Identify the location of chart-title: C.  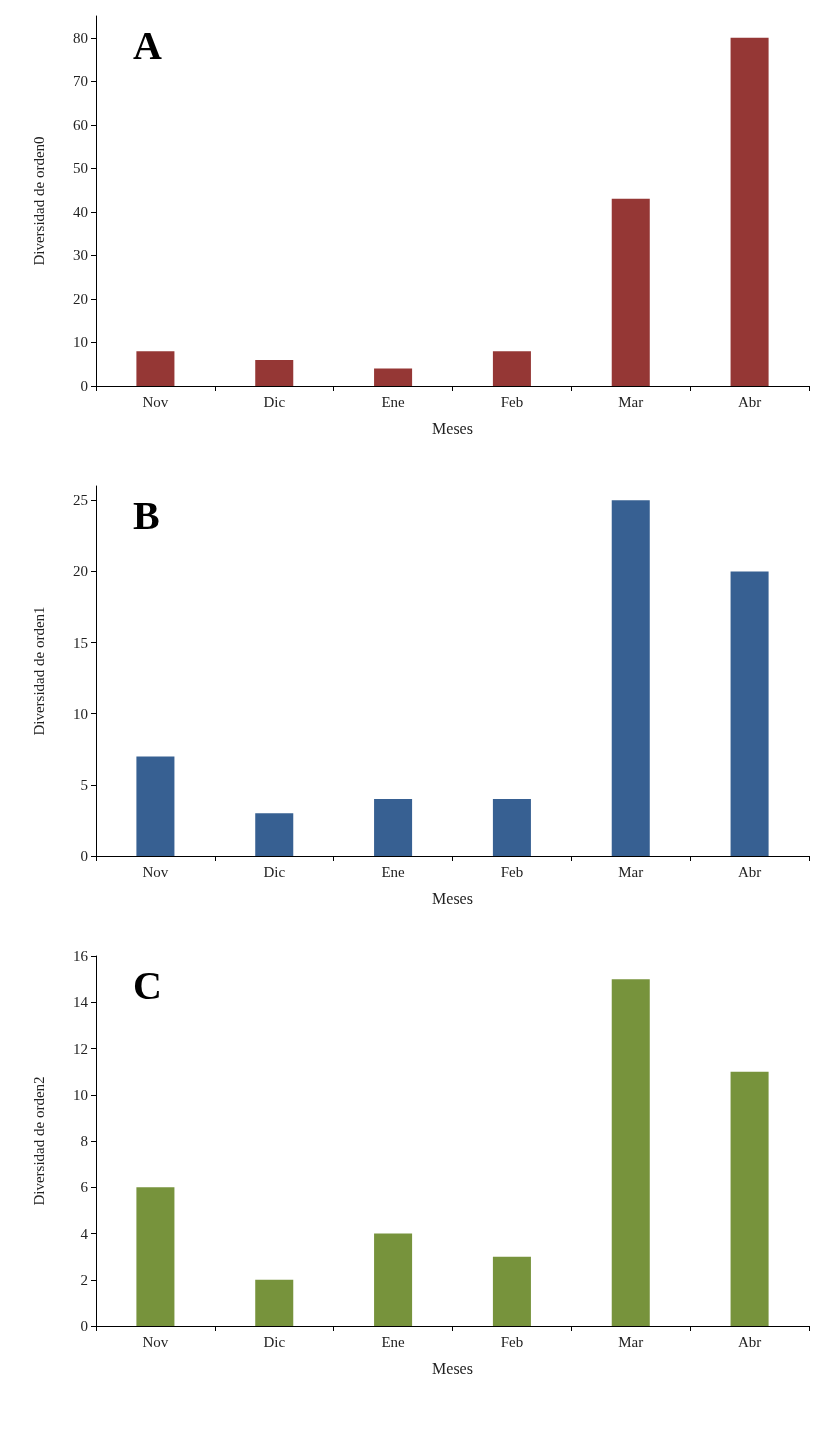
(147, 985).